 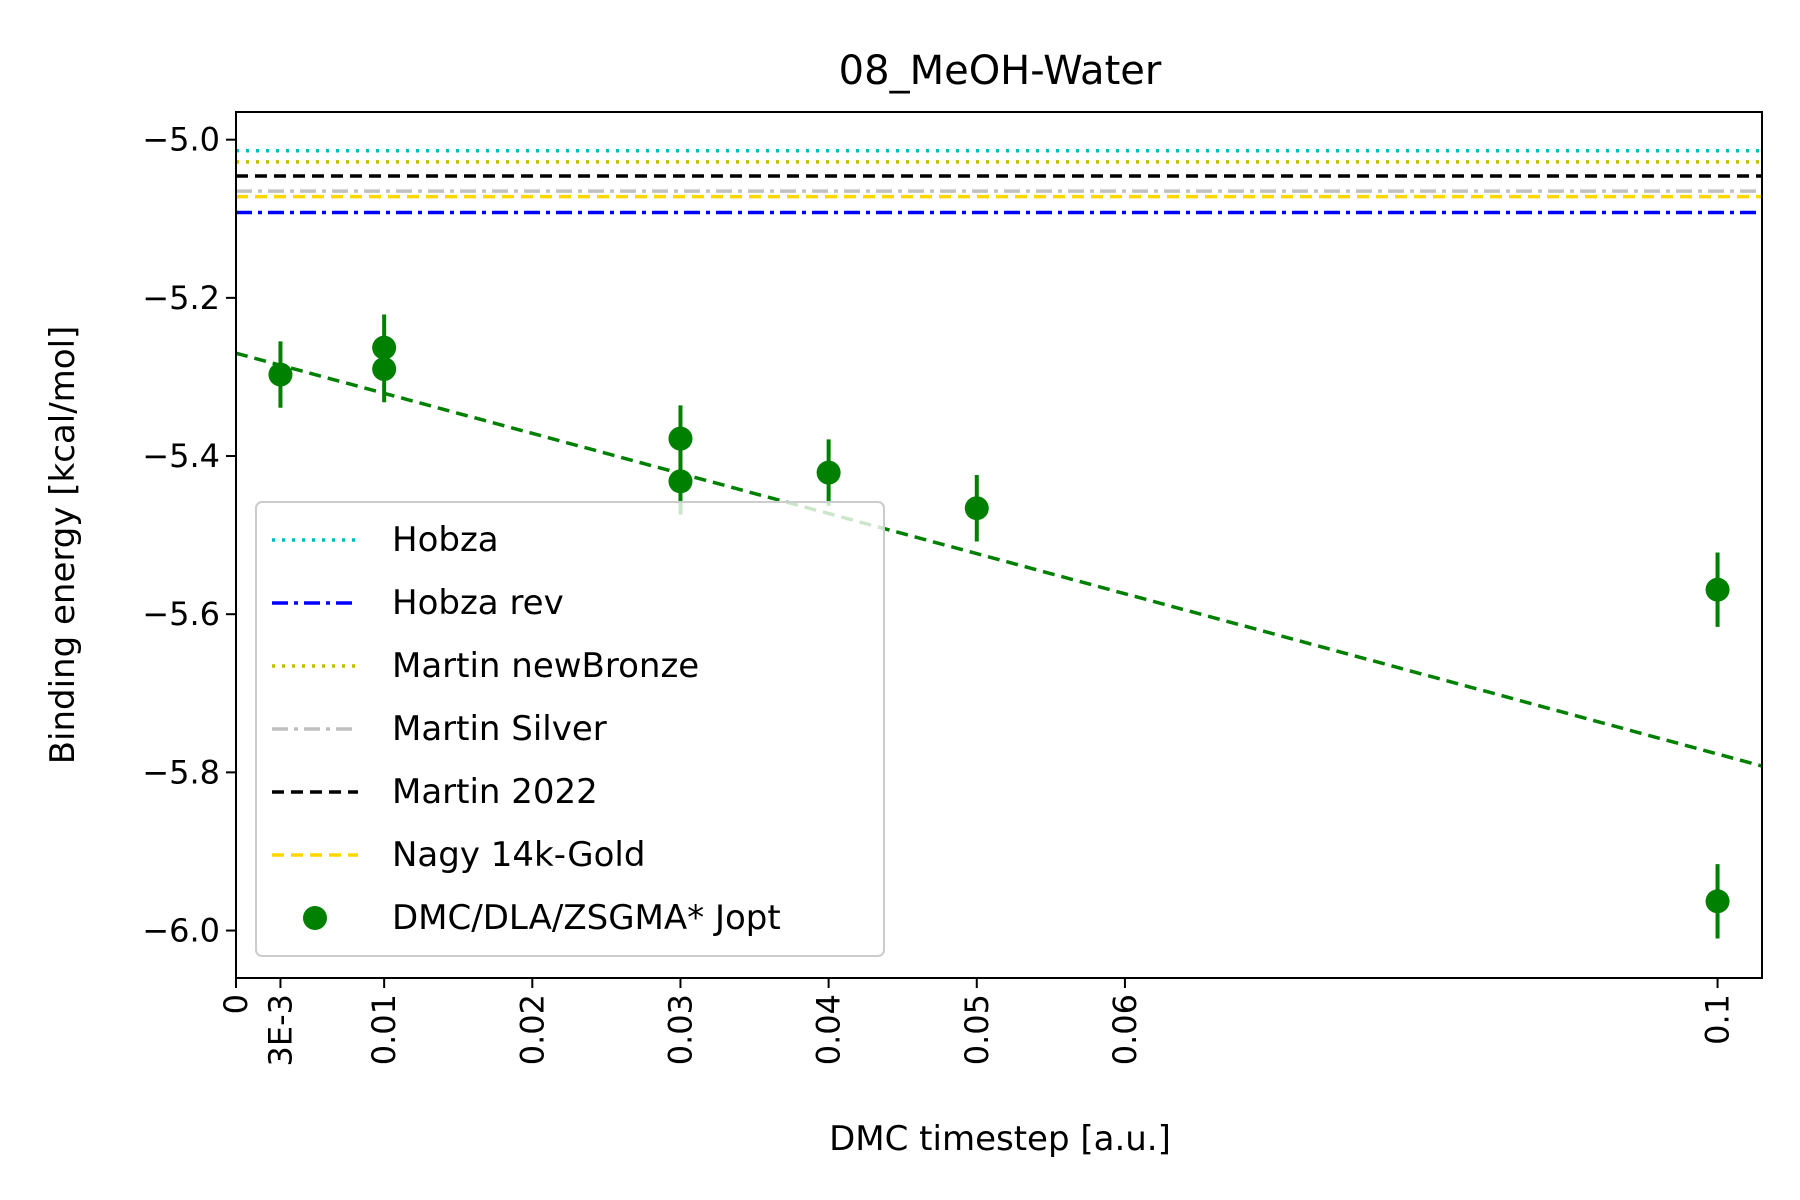 What do you see at coordinates (518, 855) in the screenshot?
I see `legend-label: Nagy 14k-Gold` at bounding box center [518, 855].